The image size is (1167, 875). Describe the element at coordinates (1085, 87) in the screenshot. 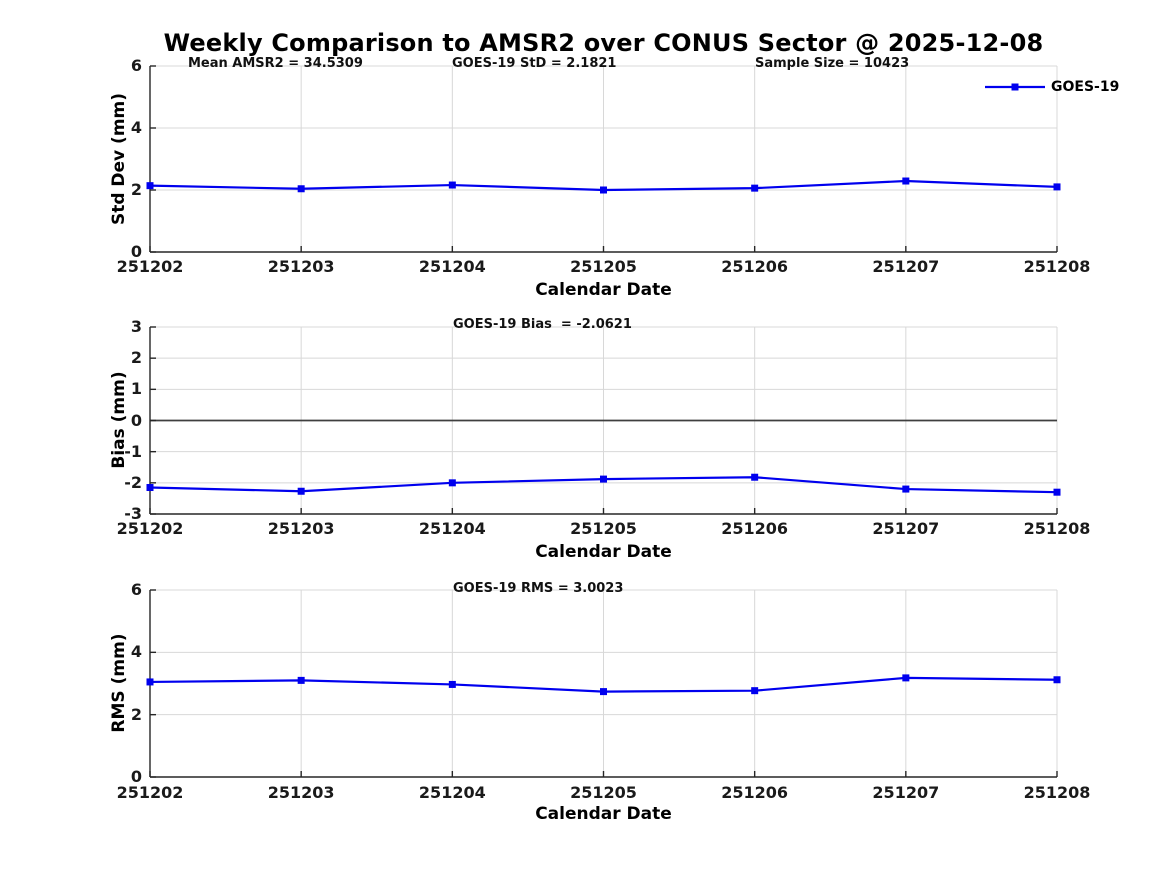

I see `legend-goes19-label: GOES-19` at that location.